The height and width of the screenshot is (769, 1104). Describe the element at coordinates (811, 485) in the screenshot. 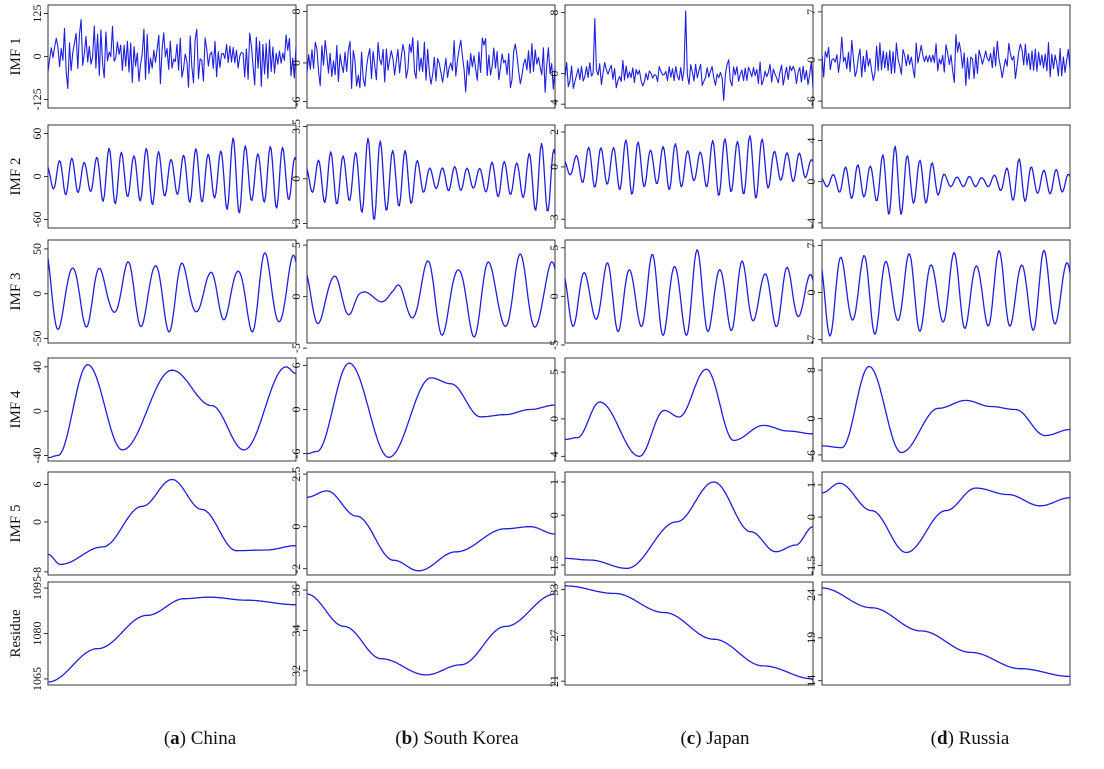

I see `y-tick-label: 1` at that location.